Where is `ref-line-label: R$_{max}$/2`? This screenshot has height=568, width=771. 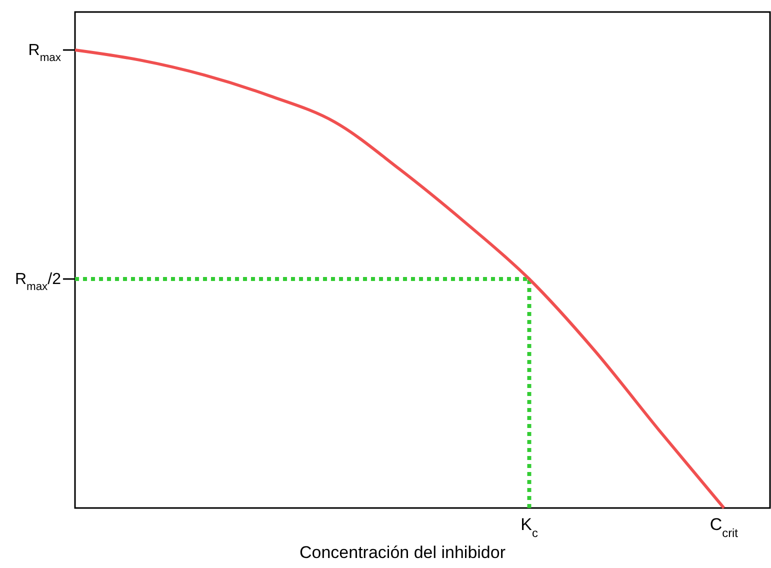
ref-line-label: R$_{max}$/2 is located at coordinates (38, 282).